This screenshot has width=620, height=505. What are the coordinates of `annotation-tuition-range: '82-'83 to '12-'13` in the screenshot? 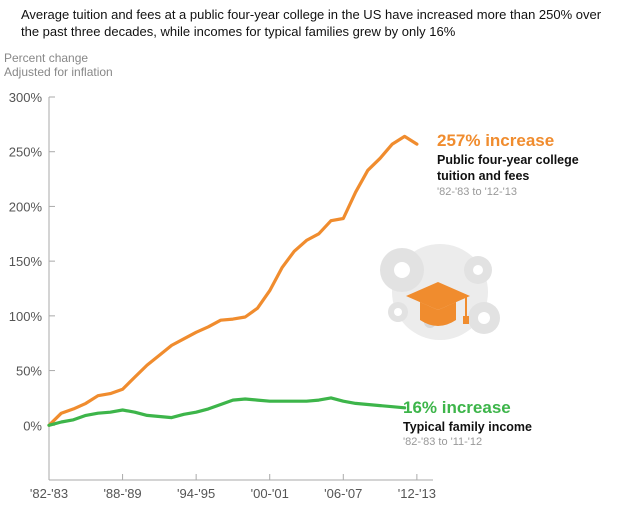 It's located at (477, 192).